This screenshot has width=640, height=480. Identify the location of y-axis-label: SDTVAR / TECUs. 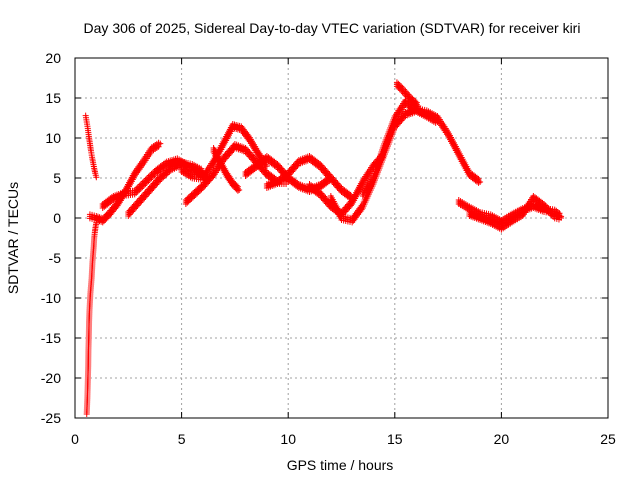
(13, 238).